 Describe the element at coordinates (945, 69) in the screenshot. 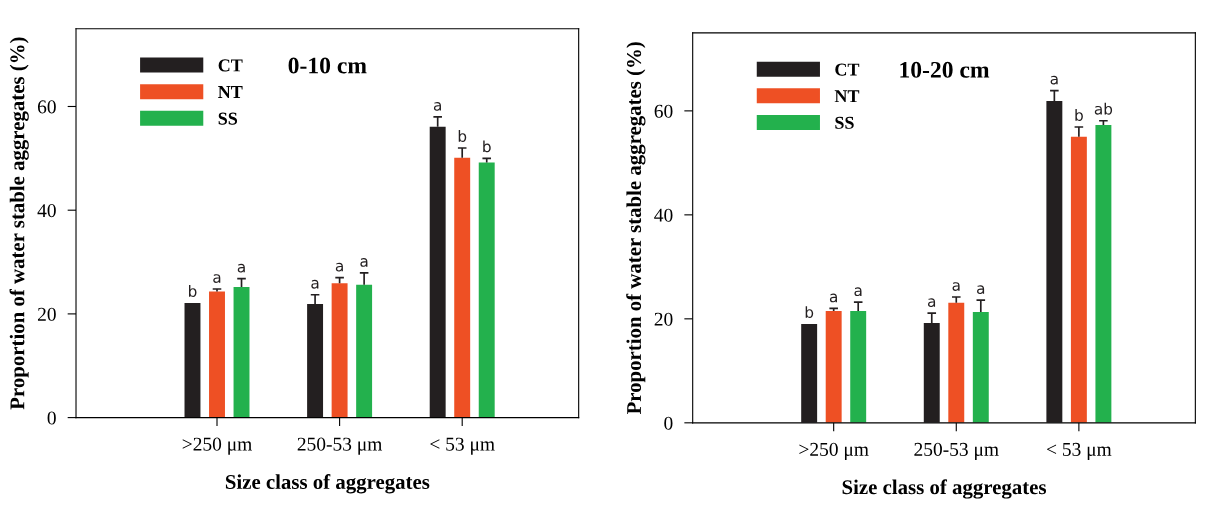

I see `text: 10-20 cm` at that location.